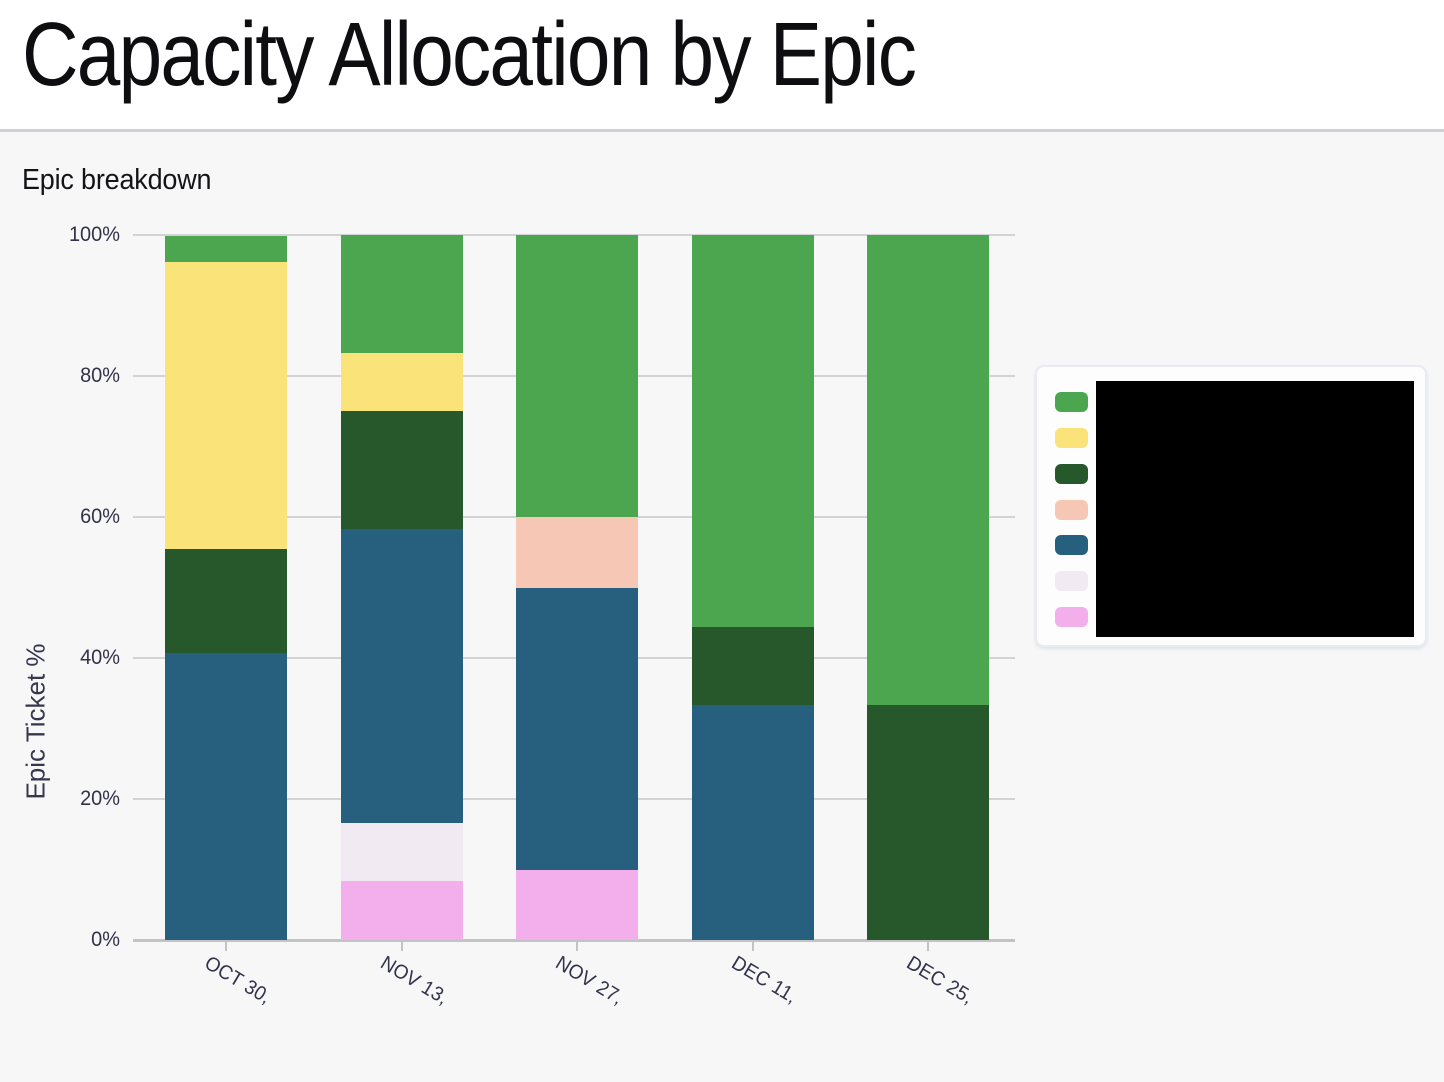  What do you see at coordinates (100, 375) in the screenshot?
I see `y-tick-label-80: 80%` at bounding box center [100, 375].